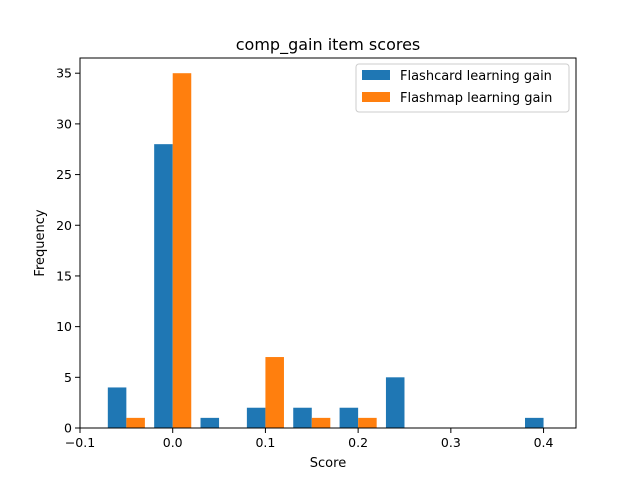 The height and width of the screenshot is (480, 640). Describe the element at coordinates (376, 97) in the screenshot. I see `legend-swatch-flashmap` at that location.